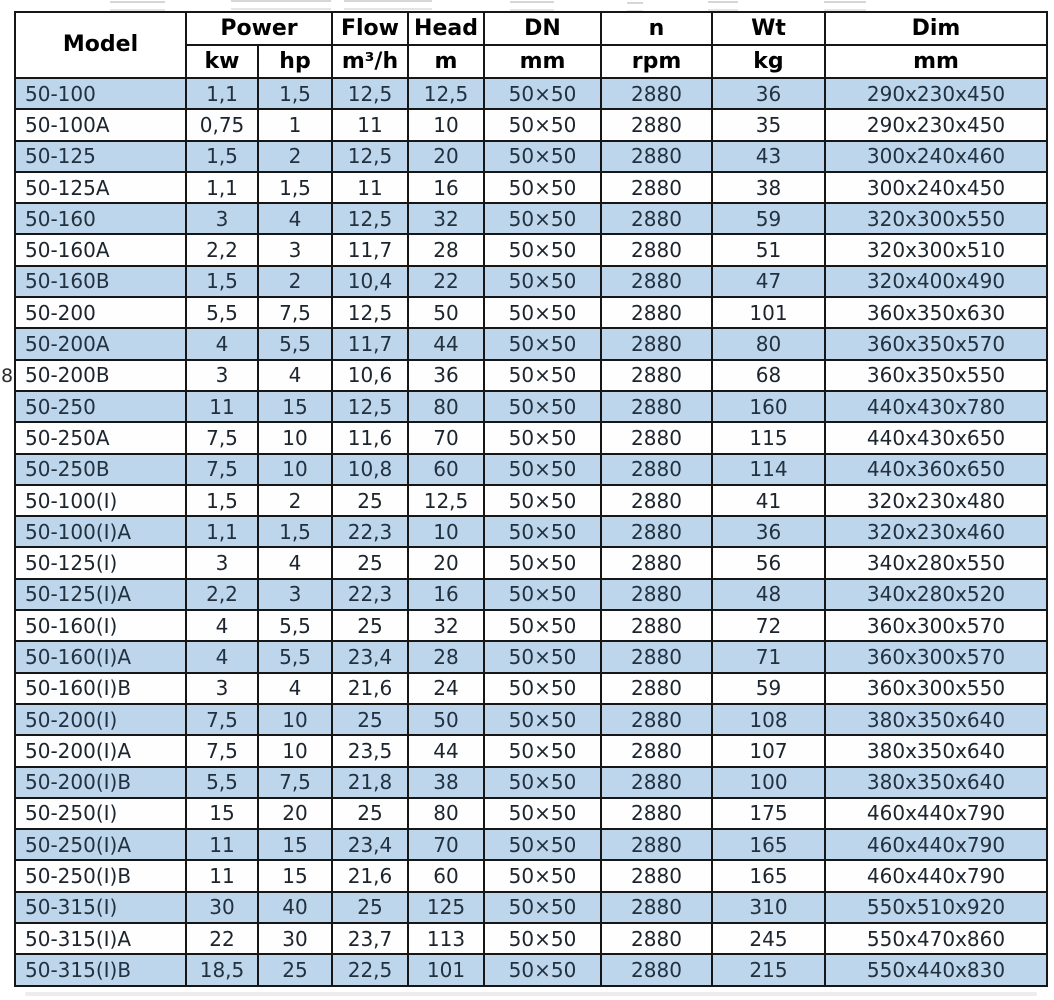 This screenshot has height=1000, width=1054. I want to click on table-row: 50-160B 1,5 2 10,4 22 50×50 2880 47 320x400x490, so click(531, 281).